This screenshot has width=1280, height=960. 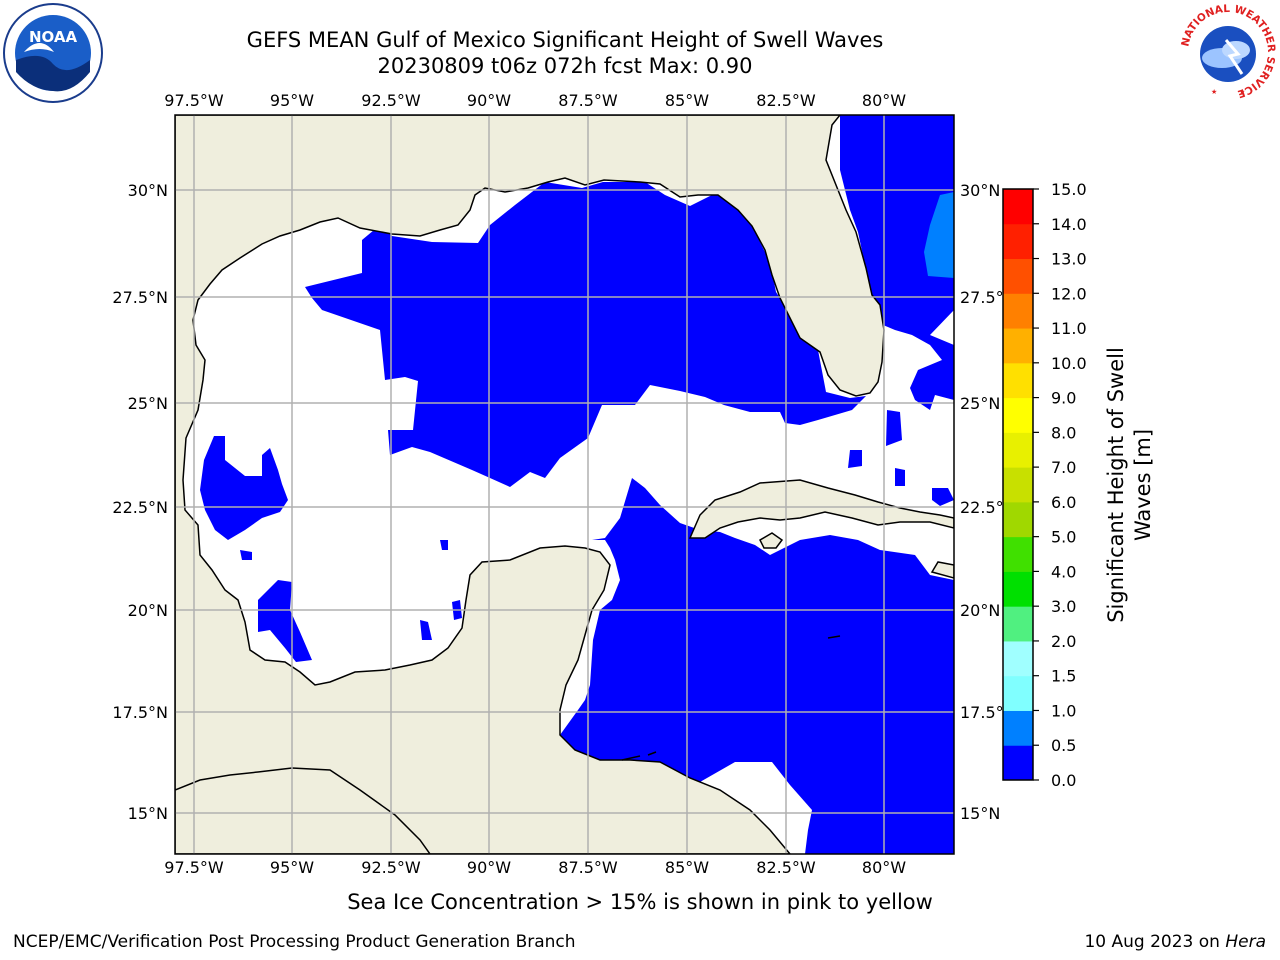 I want to click on lat-label-left: 22.5°N, so click(x=140, y=507).